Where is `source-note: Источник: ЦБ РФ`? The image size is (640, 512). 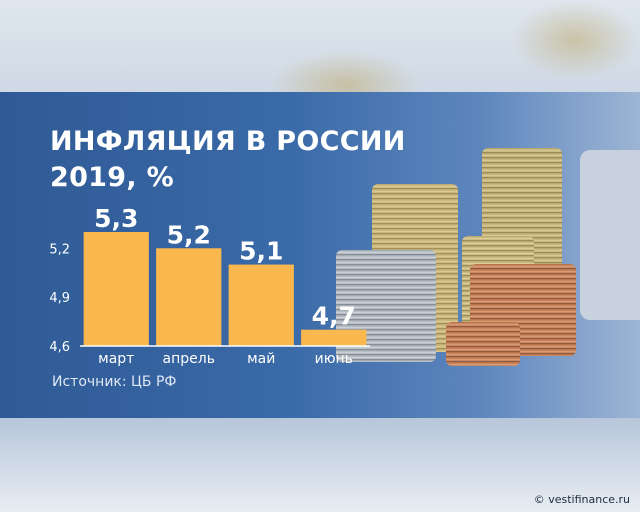
source-note: Источник: ЦБ РФ is located at coordinates (114, 382).